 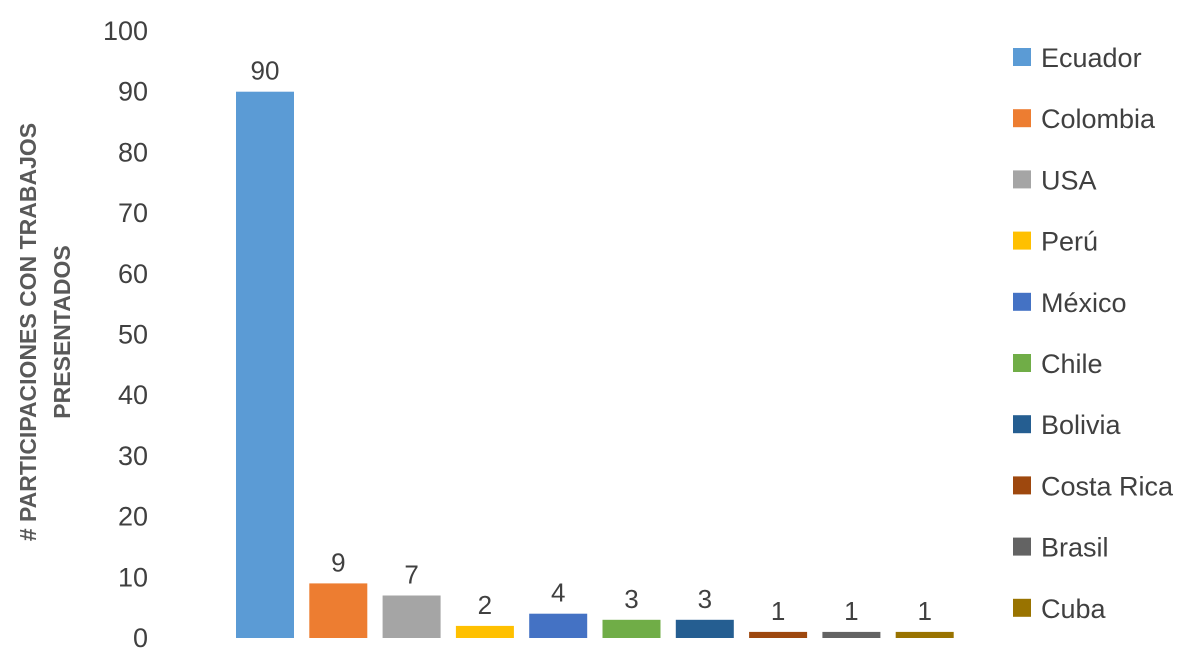 What do you see at coordinates (924, 634) in the screenshot?
I see `bar-cuba` at bounding box center [924, 634].